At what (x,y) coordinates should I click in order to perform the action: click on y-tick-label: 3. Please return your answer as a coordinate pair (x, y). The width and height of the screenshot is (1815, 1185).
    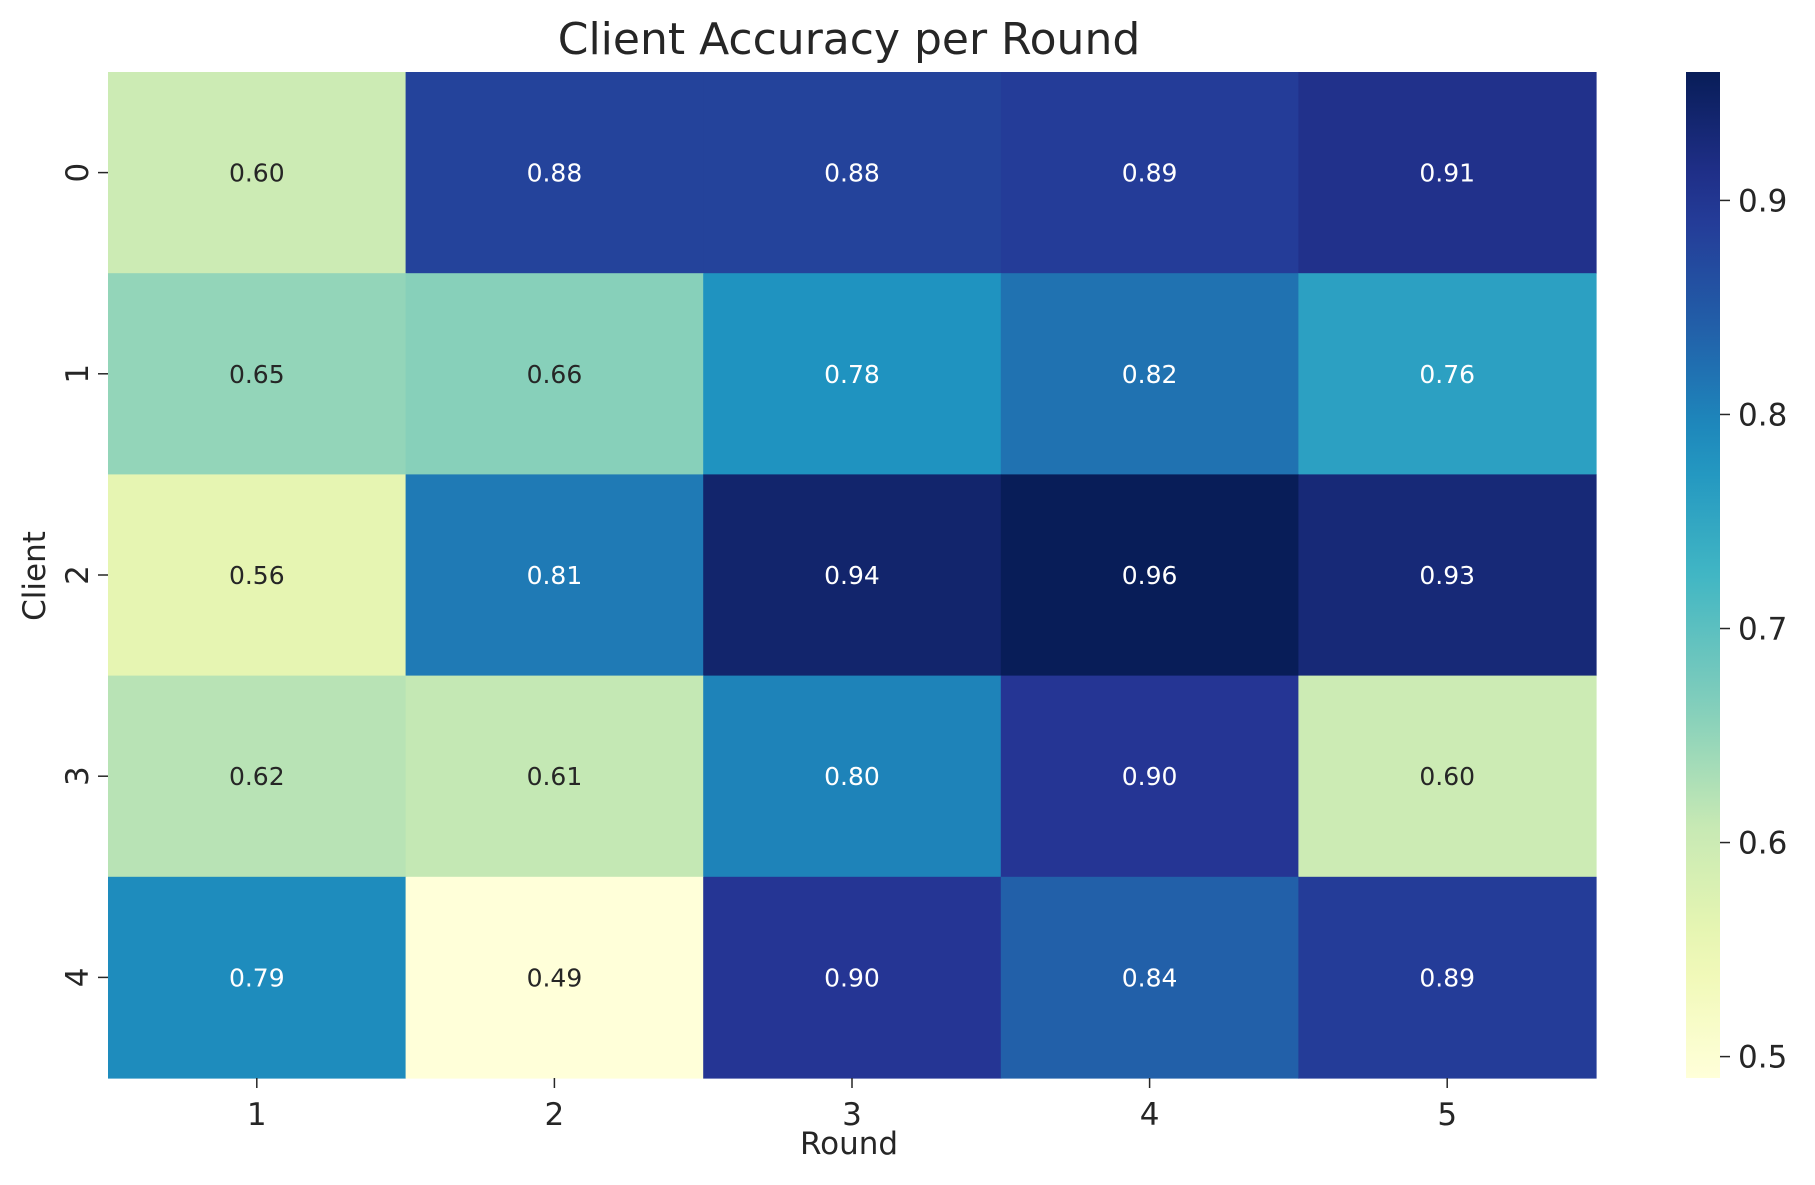
    Looking at the image, I should click on (78, 776).